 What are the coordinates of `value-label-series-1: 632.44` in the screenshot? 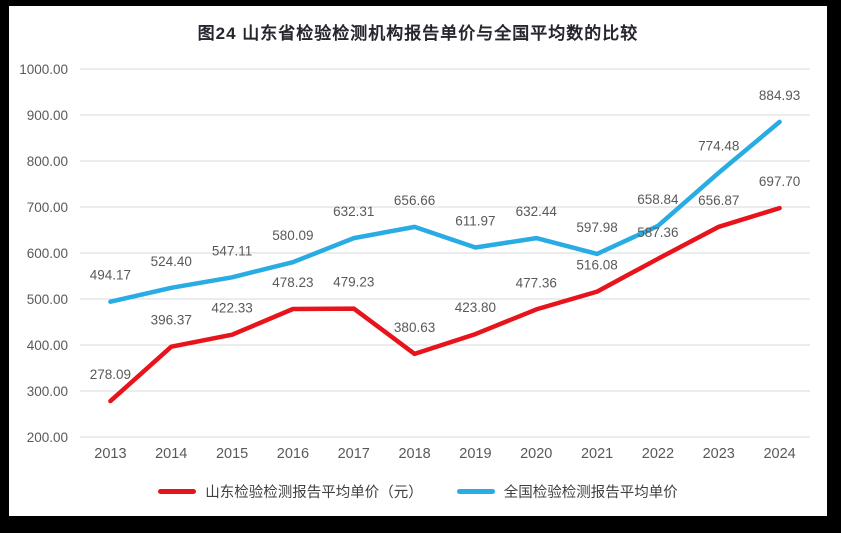 It's located at (537, 211).